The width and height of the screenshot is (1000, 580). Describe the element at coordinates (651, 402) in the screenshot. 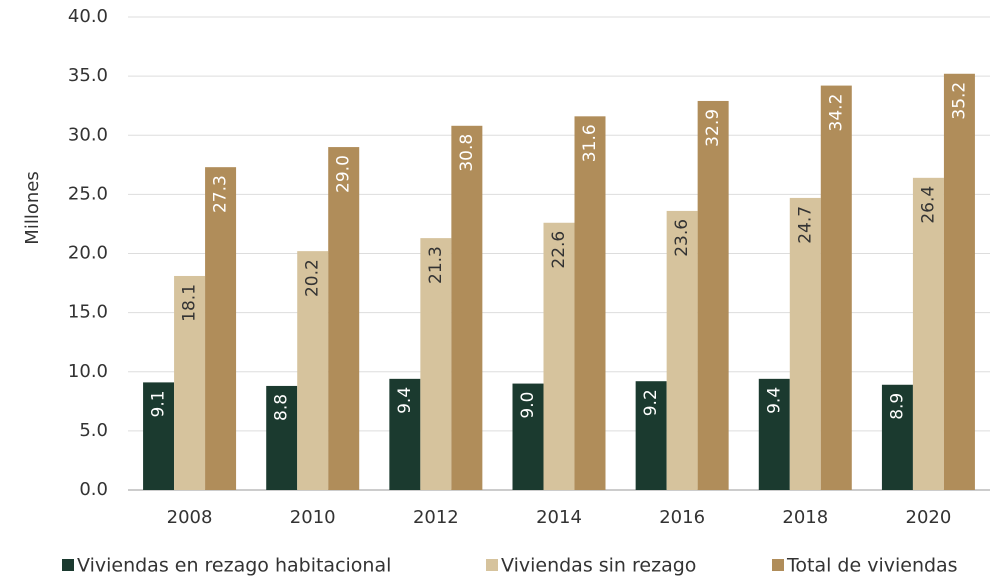

I see `value-label: 9.2` at that location.